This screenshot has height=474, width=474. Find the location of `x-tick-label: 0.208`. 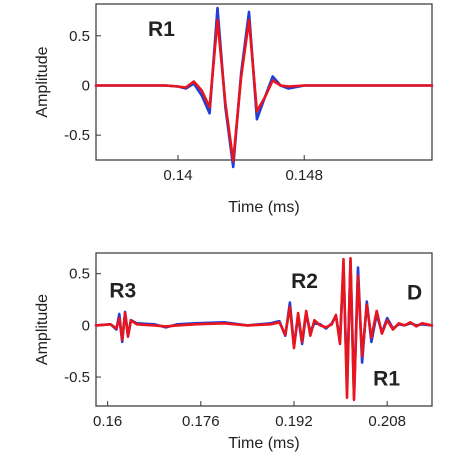

x-tick-label: 0.208 is located at coordinates (387, 421).